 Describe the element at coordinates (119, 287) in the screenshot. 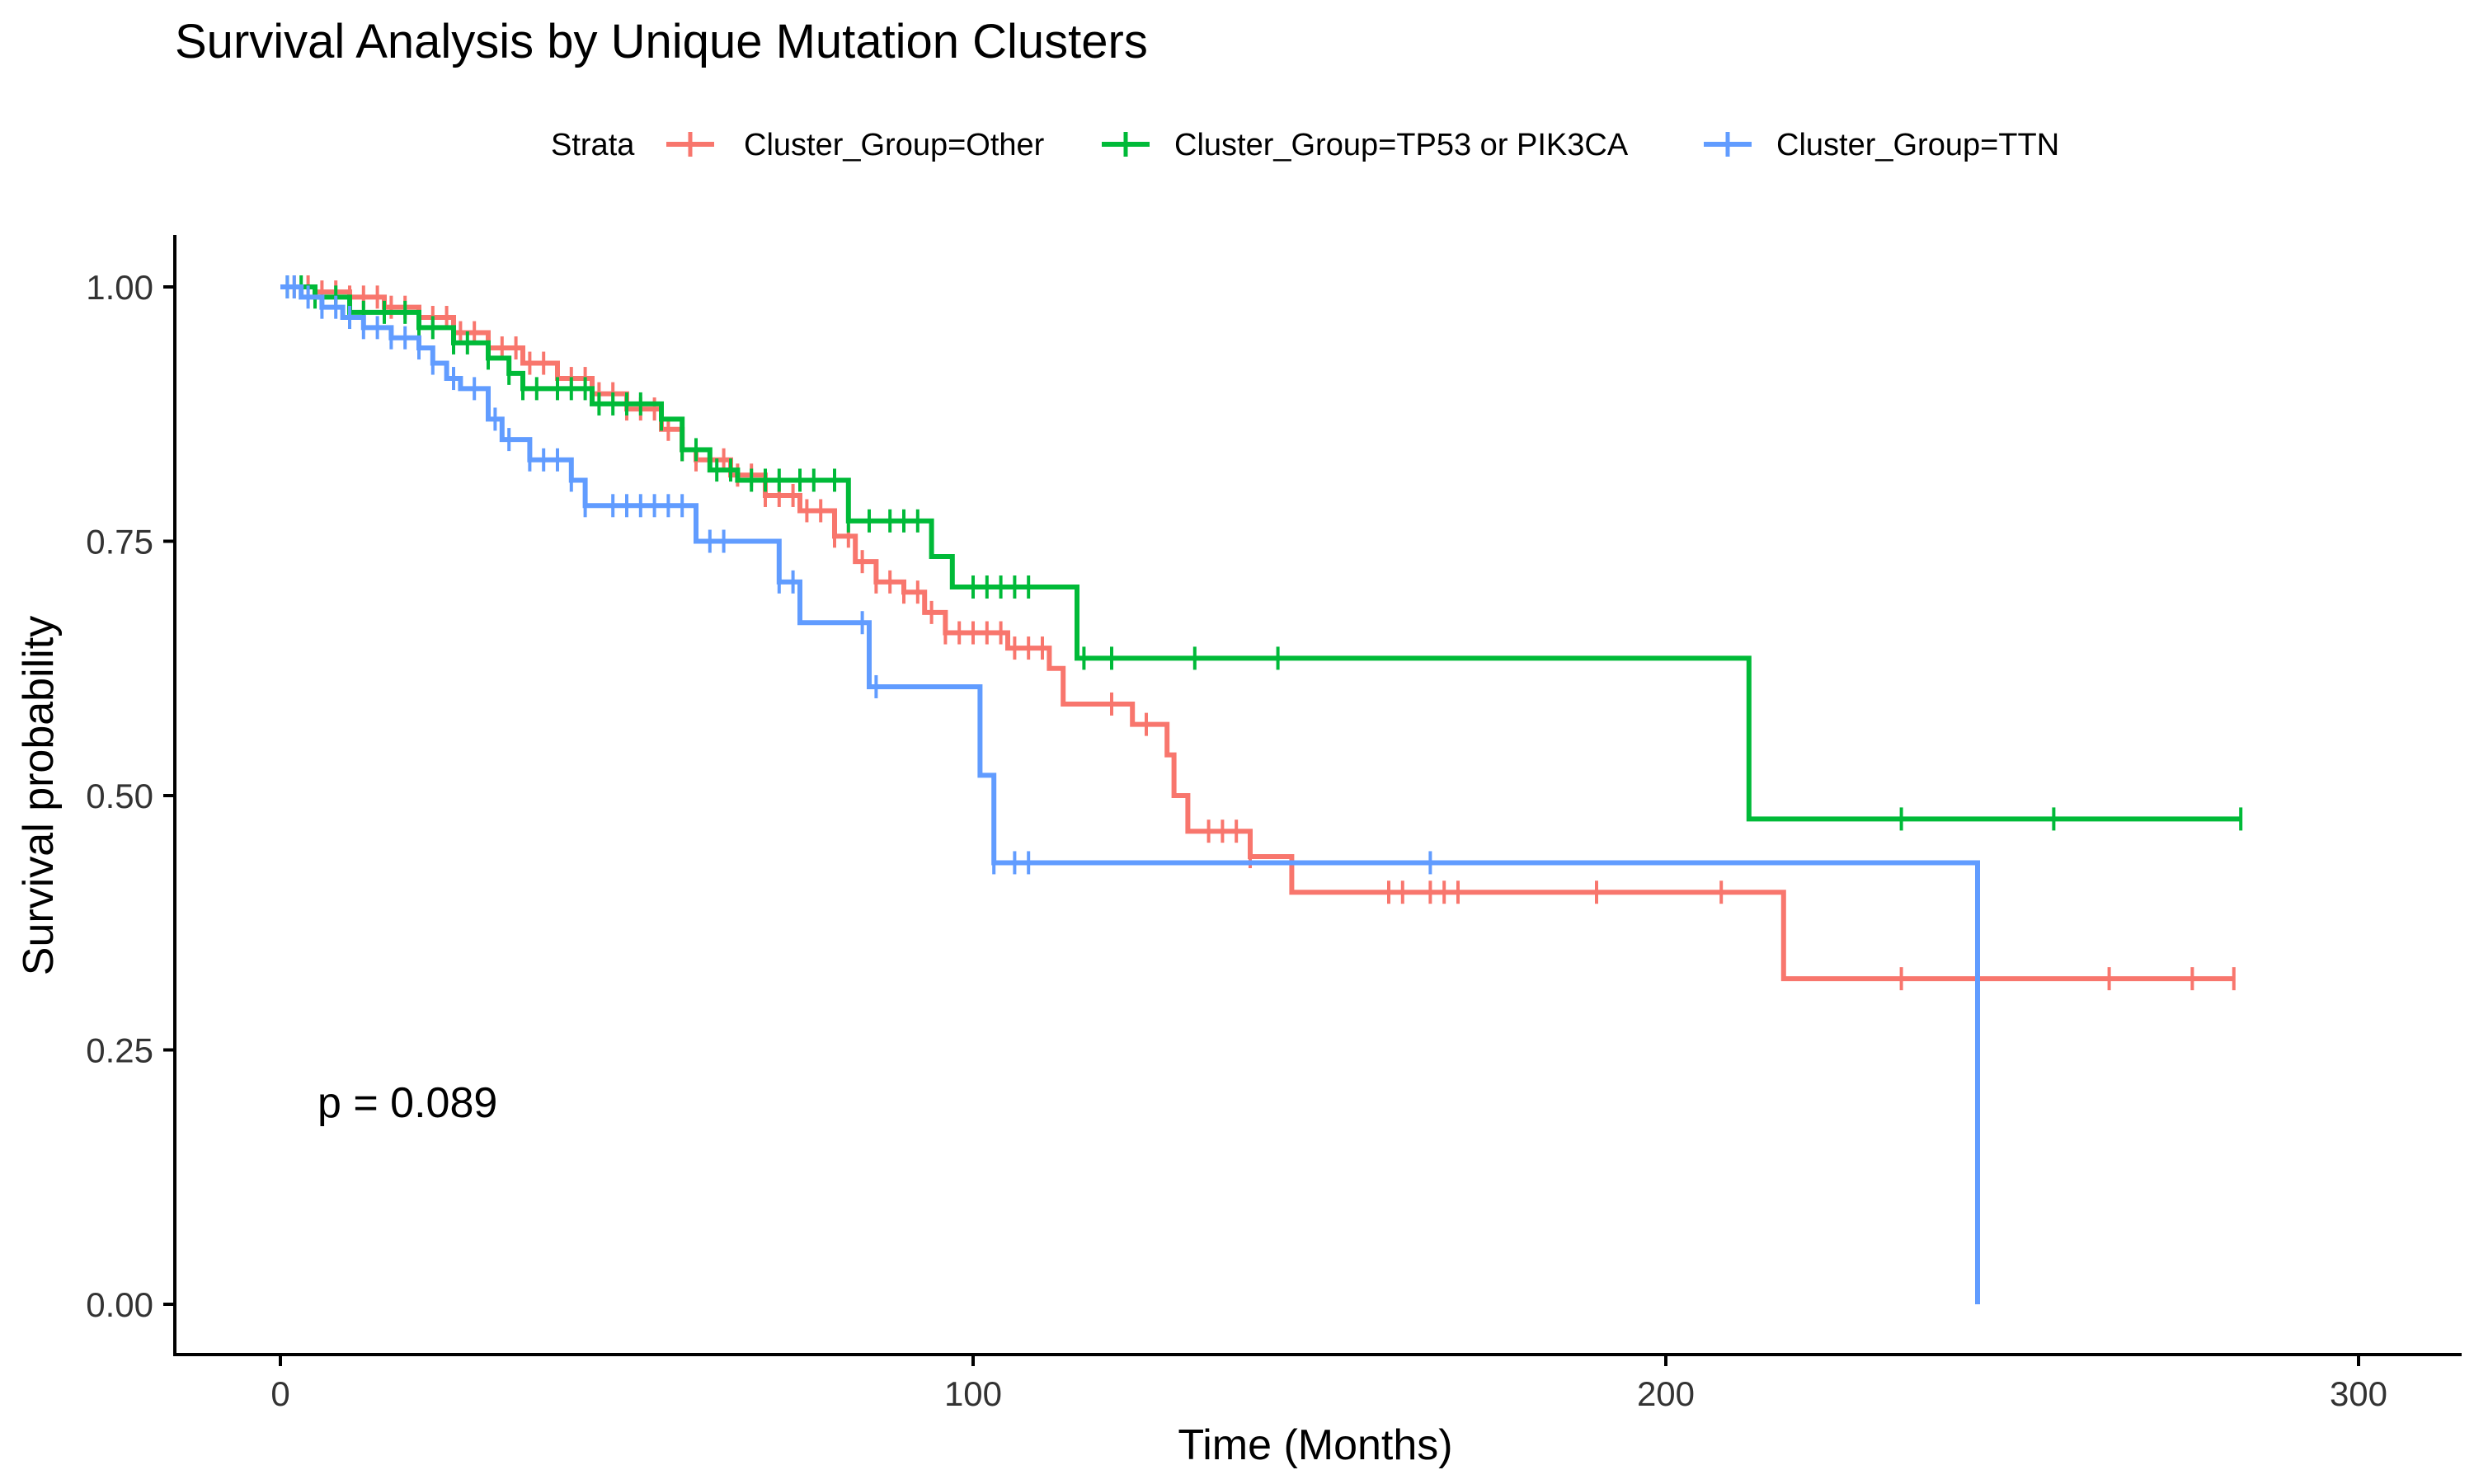

I see `y-tick-label: 1.00` at that location.